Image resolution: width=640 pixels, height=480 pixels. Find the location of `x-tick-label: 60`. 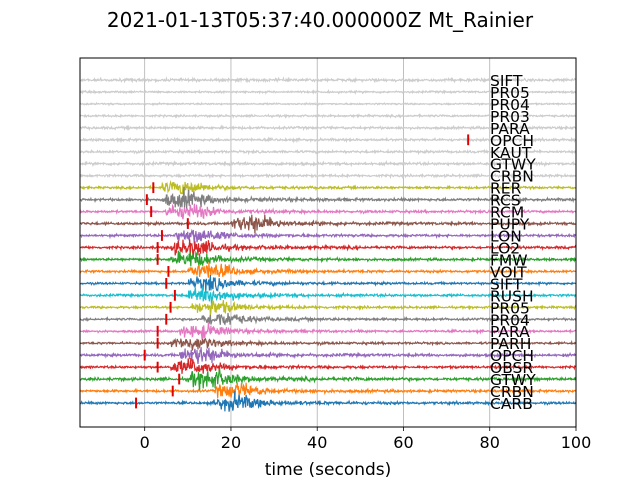

x-tick-label: 60 is located at coordinates (403, 442).